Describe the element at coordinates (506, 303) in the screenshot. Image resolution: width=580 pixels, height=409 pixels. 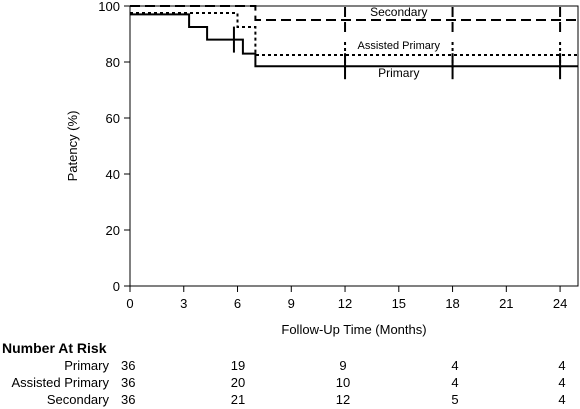
I see `x-tick-label: 21` at that location.